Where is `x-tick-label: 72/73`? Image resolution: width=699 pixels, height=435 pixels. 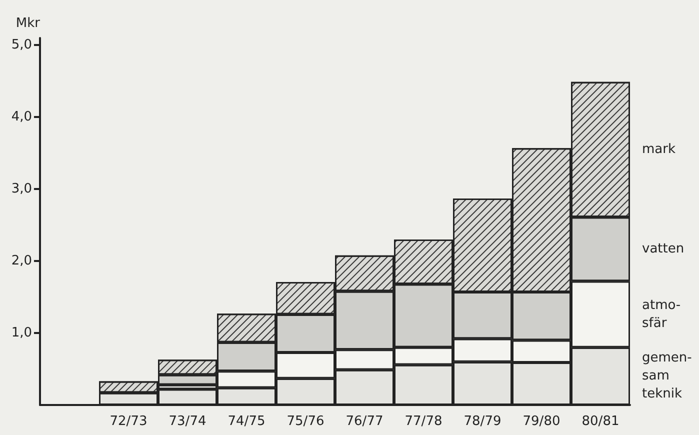 x-tick-label: 72/73 is located at coordinates (129, 421).